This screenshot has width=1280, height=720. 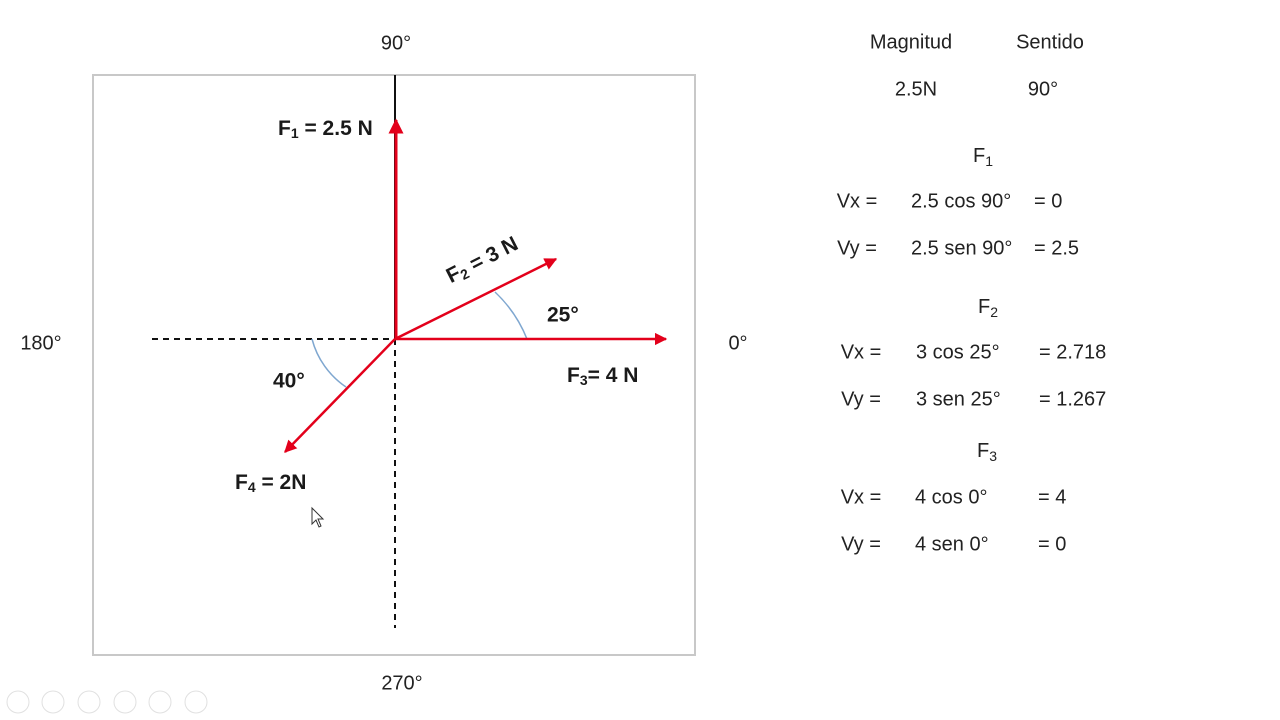 I want to click on force-text: = 4 N, so click(x=613, y=375).